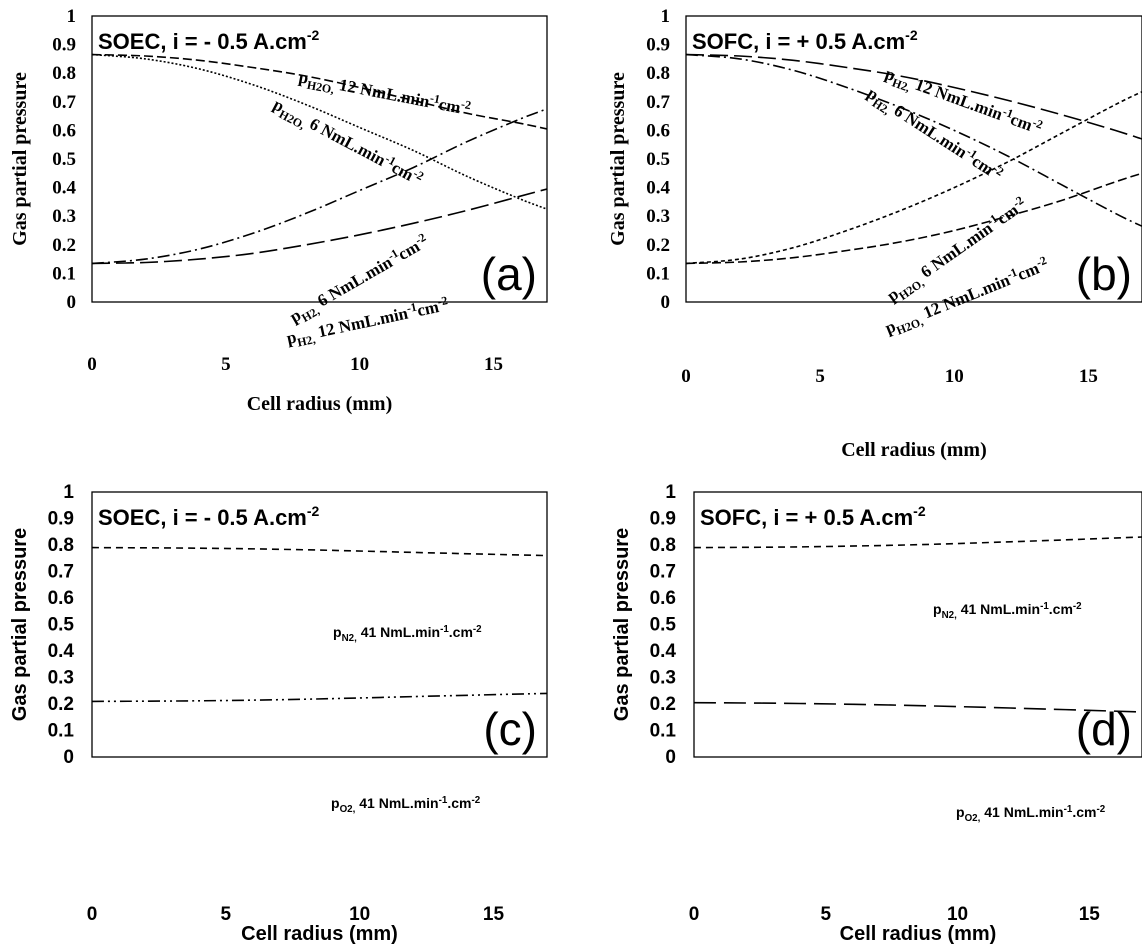 The height and width of the screenshot is (949, 1142). Describe the element at coordinates (1007, 611) in the screenshot. I see `series-label-d-n2: pN2, 41 NmL.min-1.cm-2` at that location.